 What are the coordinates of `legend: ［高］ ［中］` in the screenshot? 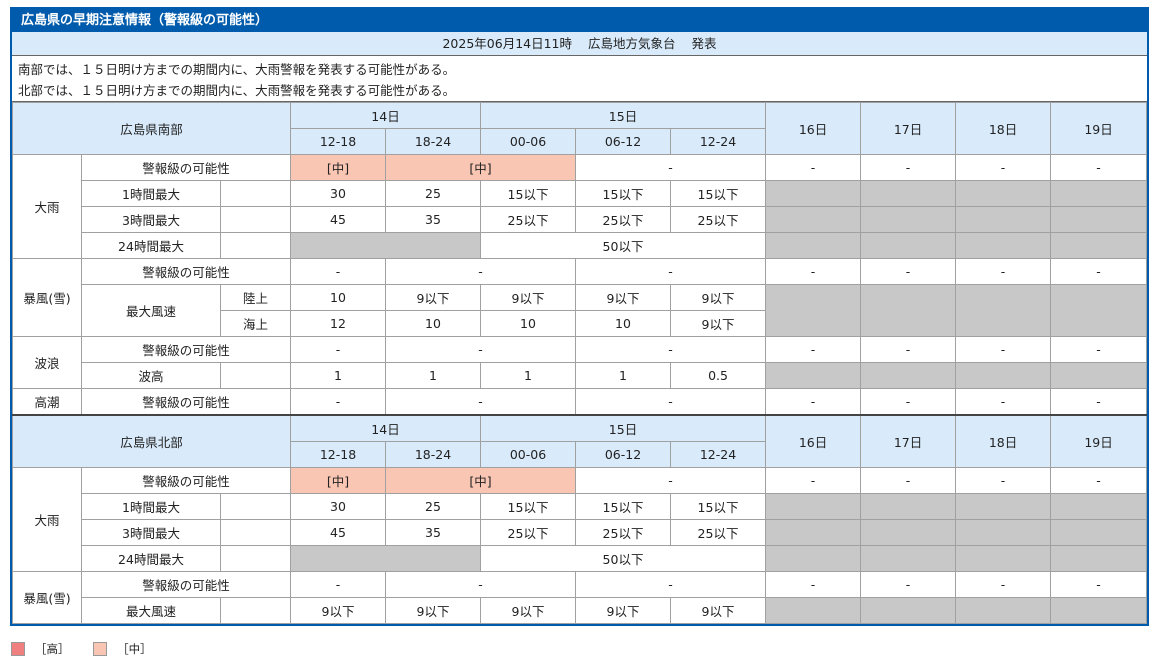 It's located at (91, 649).